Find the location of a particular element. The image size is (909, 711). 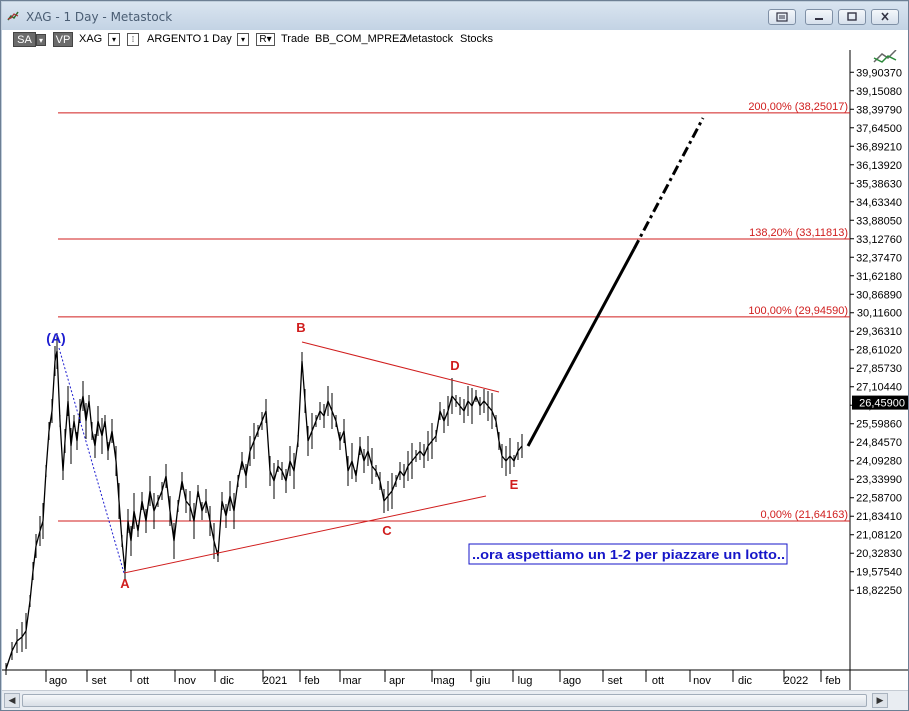

current-price-label: 26,45900 is located at coordinates (882, 404).